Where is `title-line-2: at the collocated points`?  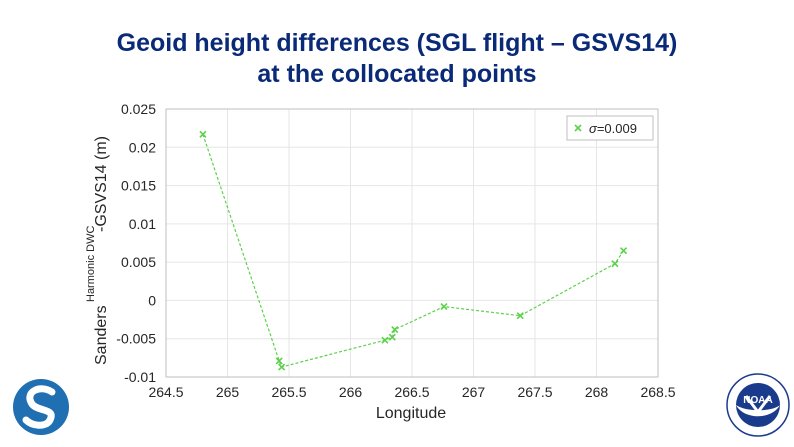 title-line-2: at the collocated points is located at coordinates (397, 74).